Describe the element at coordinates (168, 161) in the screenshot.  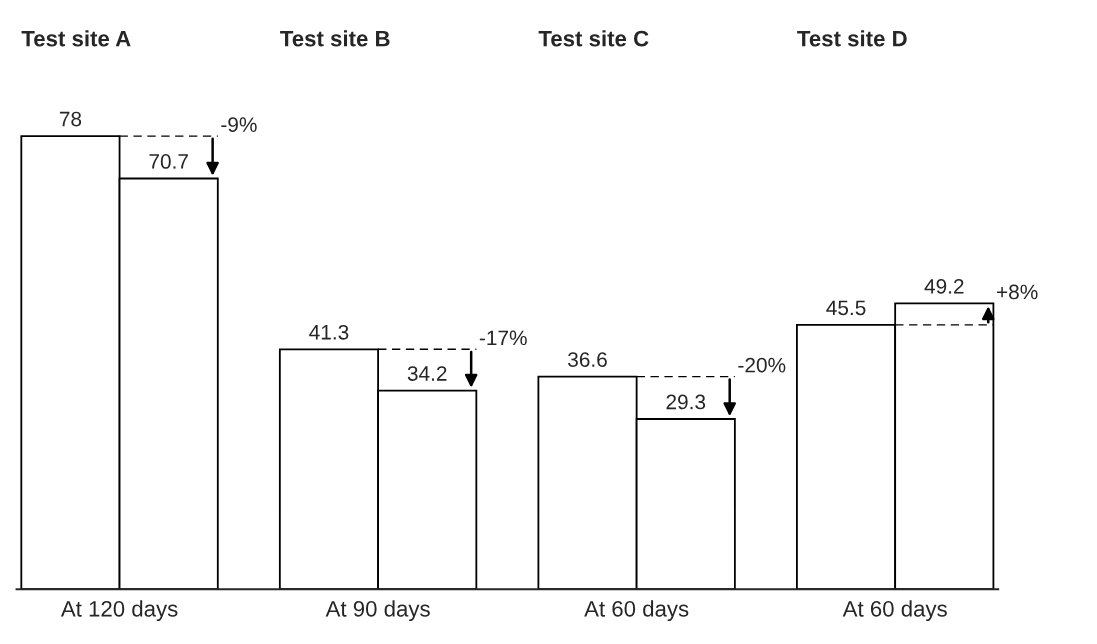
I see `data-label: 70.7` at that location.